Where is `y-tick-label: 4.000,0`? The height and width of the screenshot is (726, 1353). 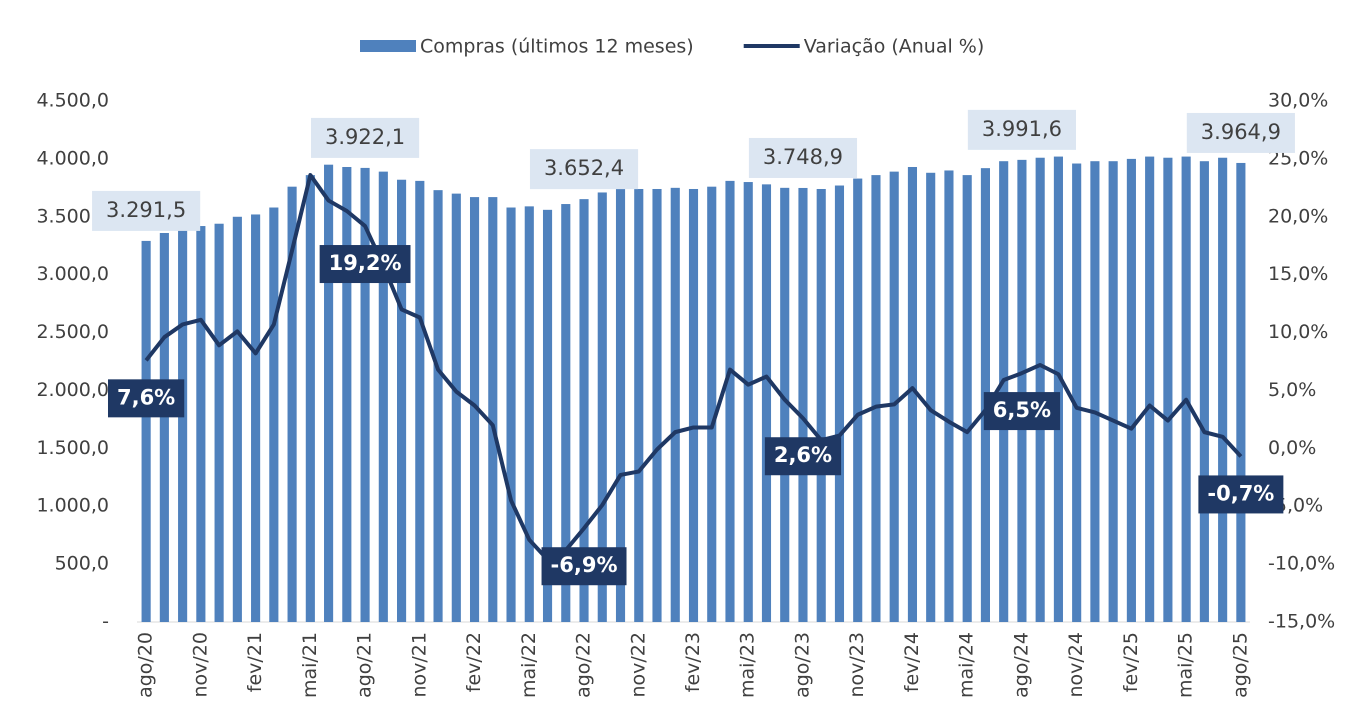 y-tick-label: 4.000,0 is located at coordinates (72, 158).